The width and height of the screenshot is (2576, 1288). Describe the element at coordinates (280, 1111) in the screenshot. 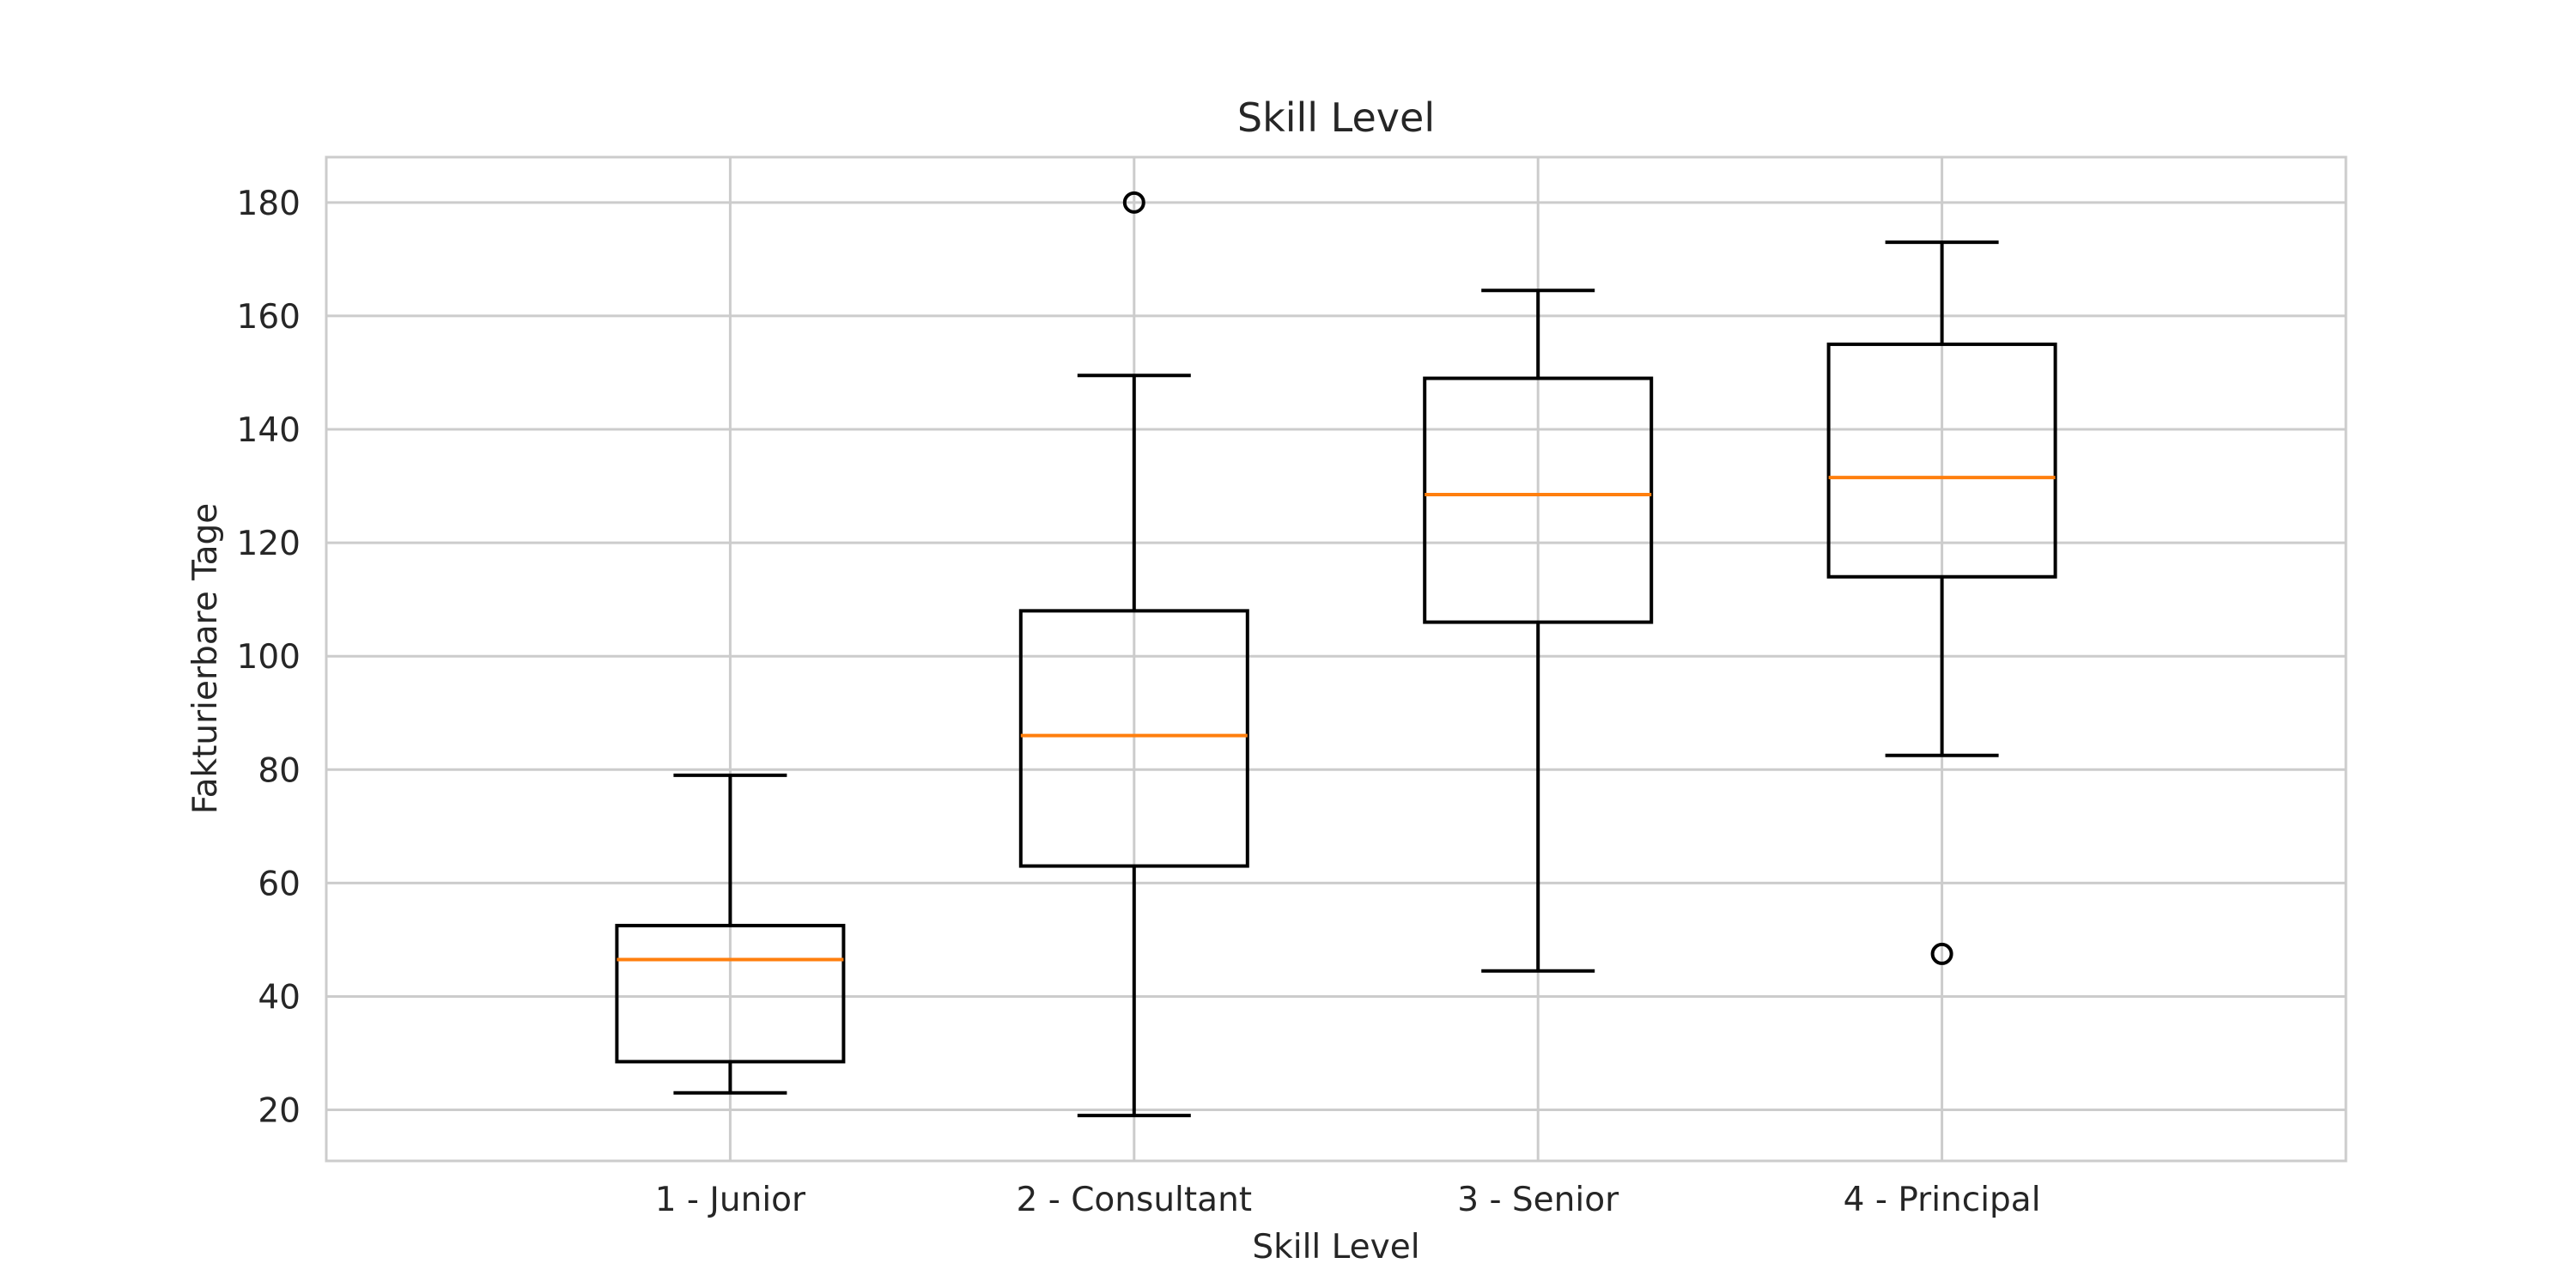

I see `y-tick-label: 20` at that location.